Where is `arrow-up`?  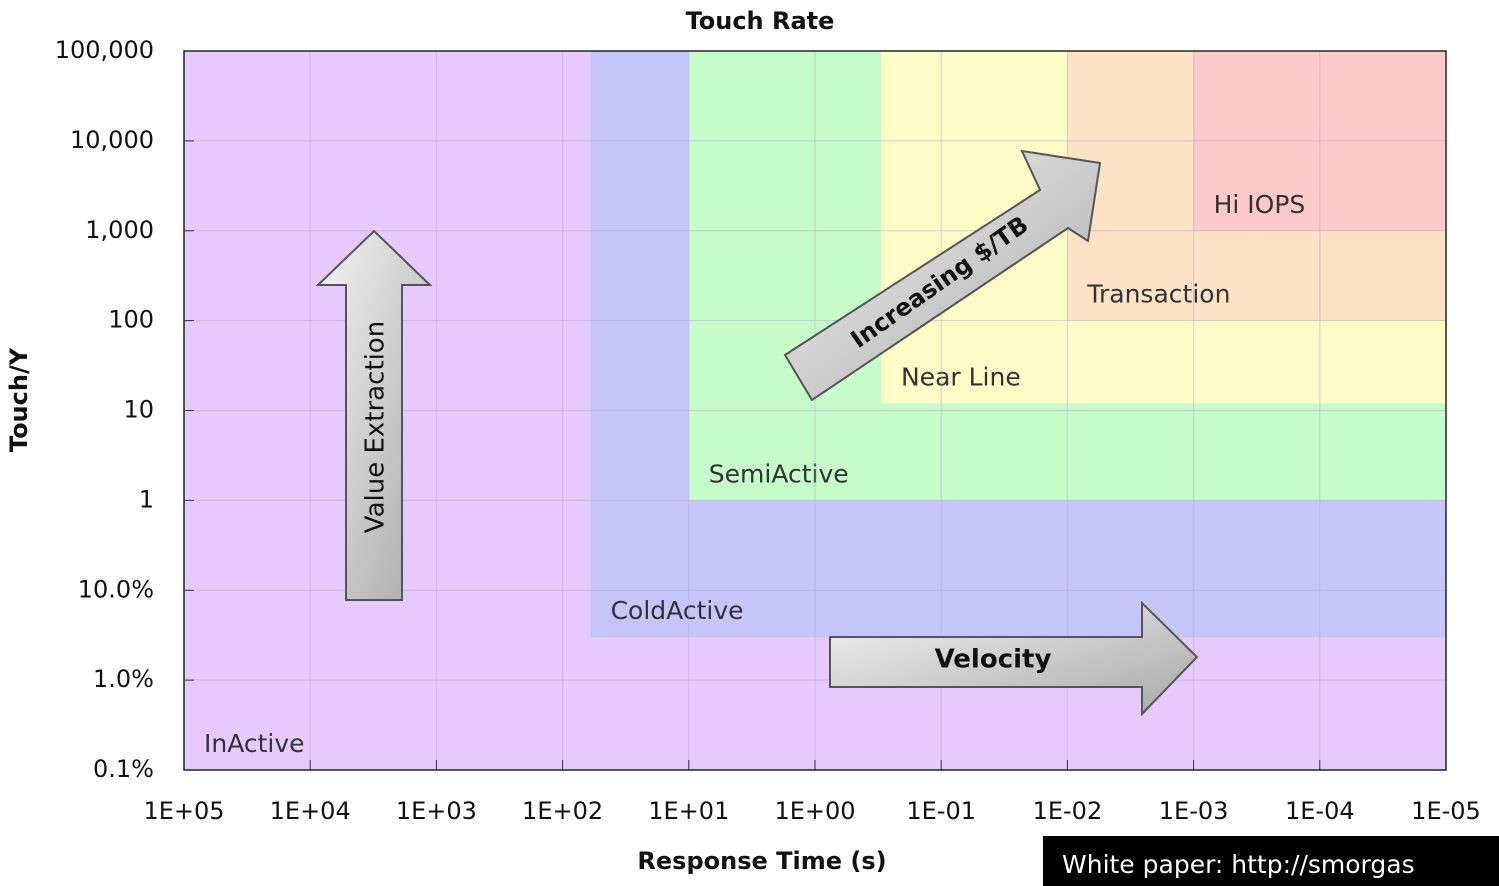
arrow-up is located at coordinates (374, 415).